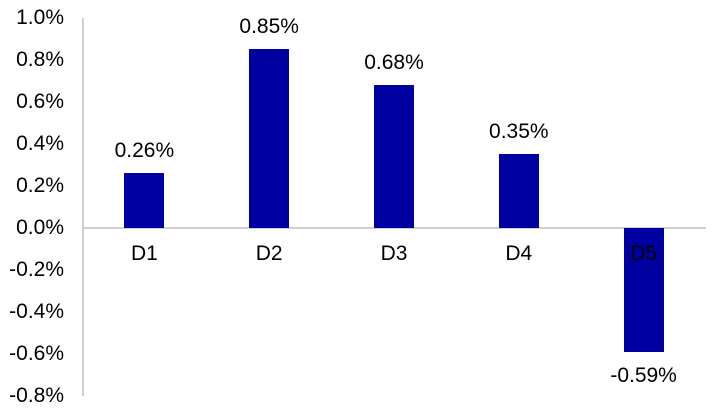 This screenshot has height=411, width=714. What do you see at coordinates (519, 253) in the screenshot?
I see `category-label-D4: D4` at bounding box center [519, 253].